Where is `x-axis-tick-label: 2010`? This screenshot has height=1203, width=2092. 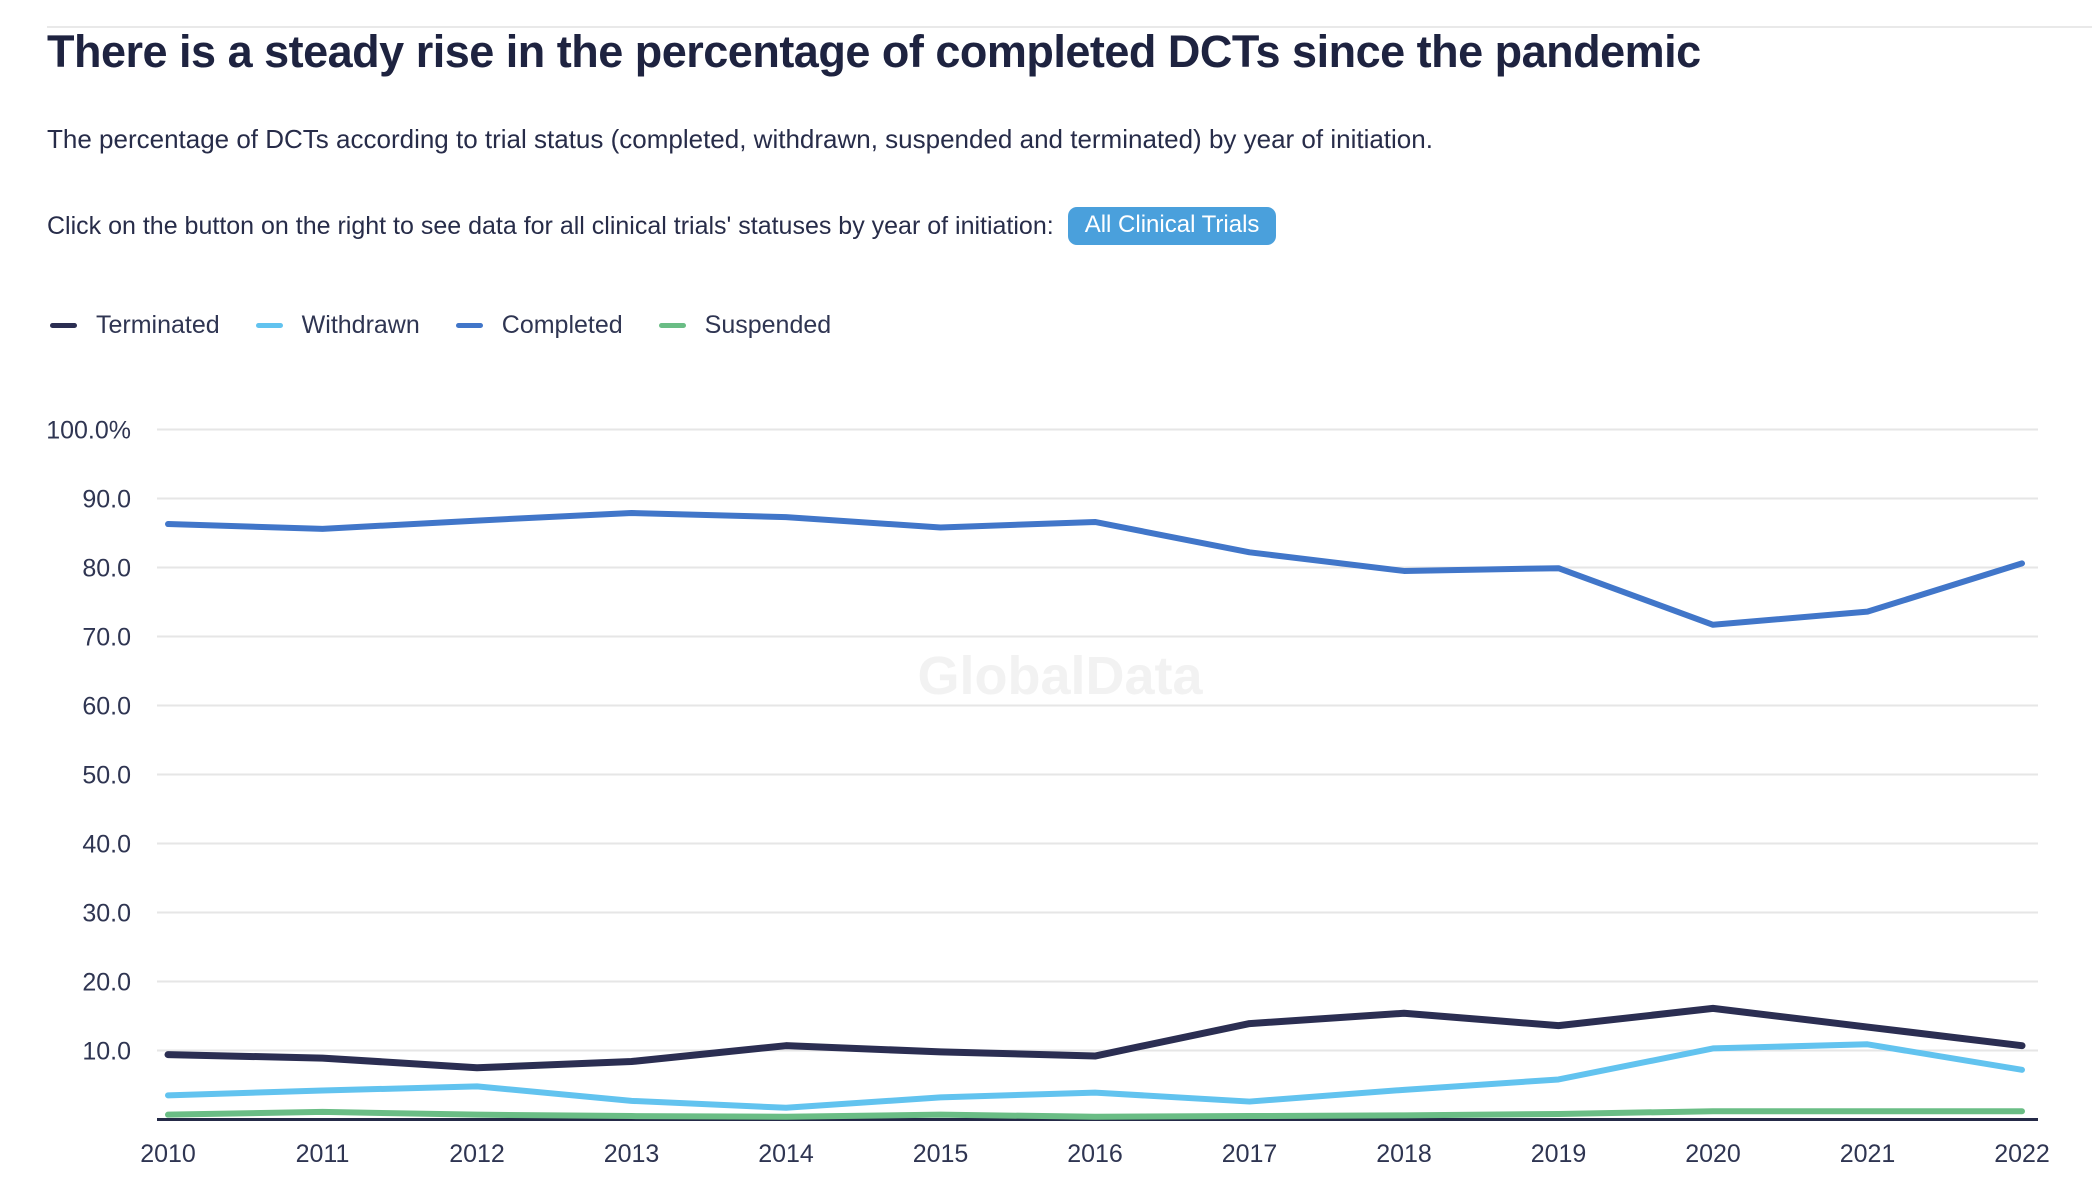 x-axis-tick-label: 2010 is located at coordinates (168, 1154).